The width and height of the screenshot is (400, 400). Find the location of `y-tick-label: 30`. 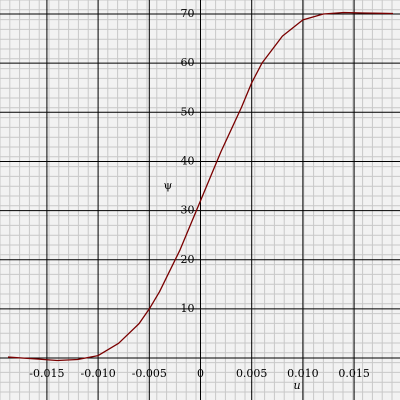

y-tick-label: 30 is located at coordinates (188, 210).